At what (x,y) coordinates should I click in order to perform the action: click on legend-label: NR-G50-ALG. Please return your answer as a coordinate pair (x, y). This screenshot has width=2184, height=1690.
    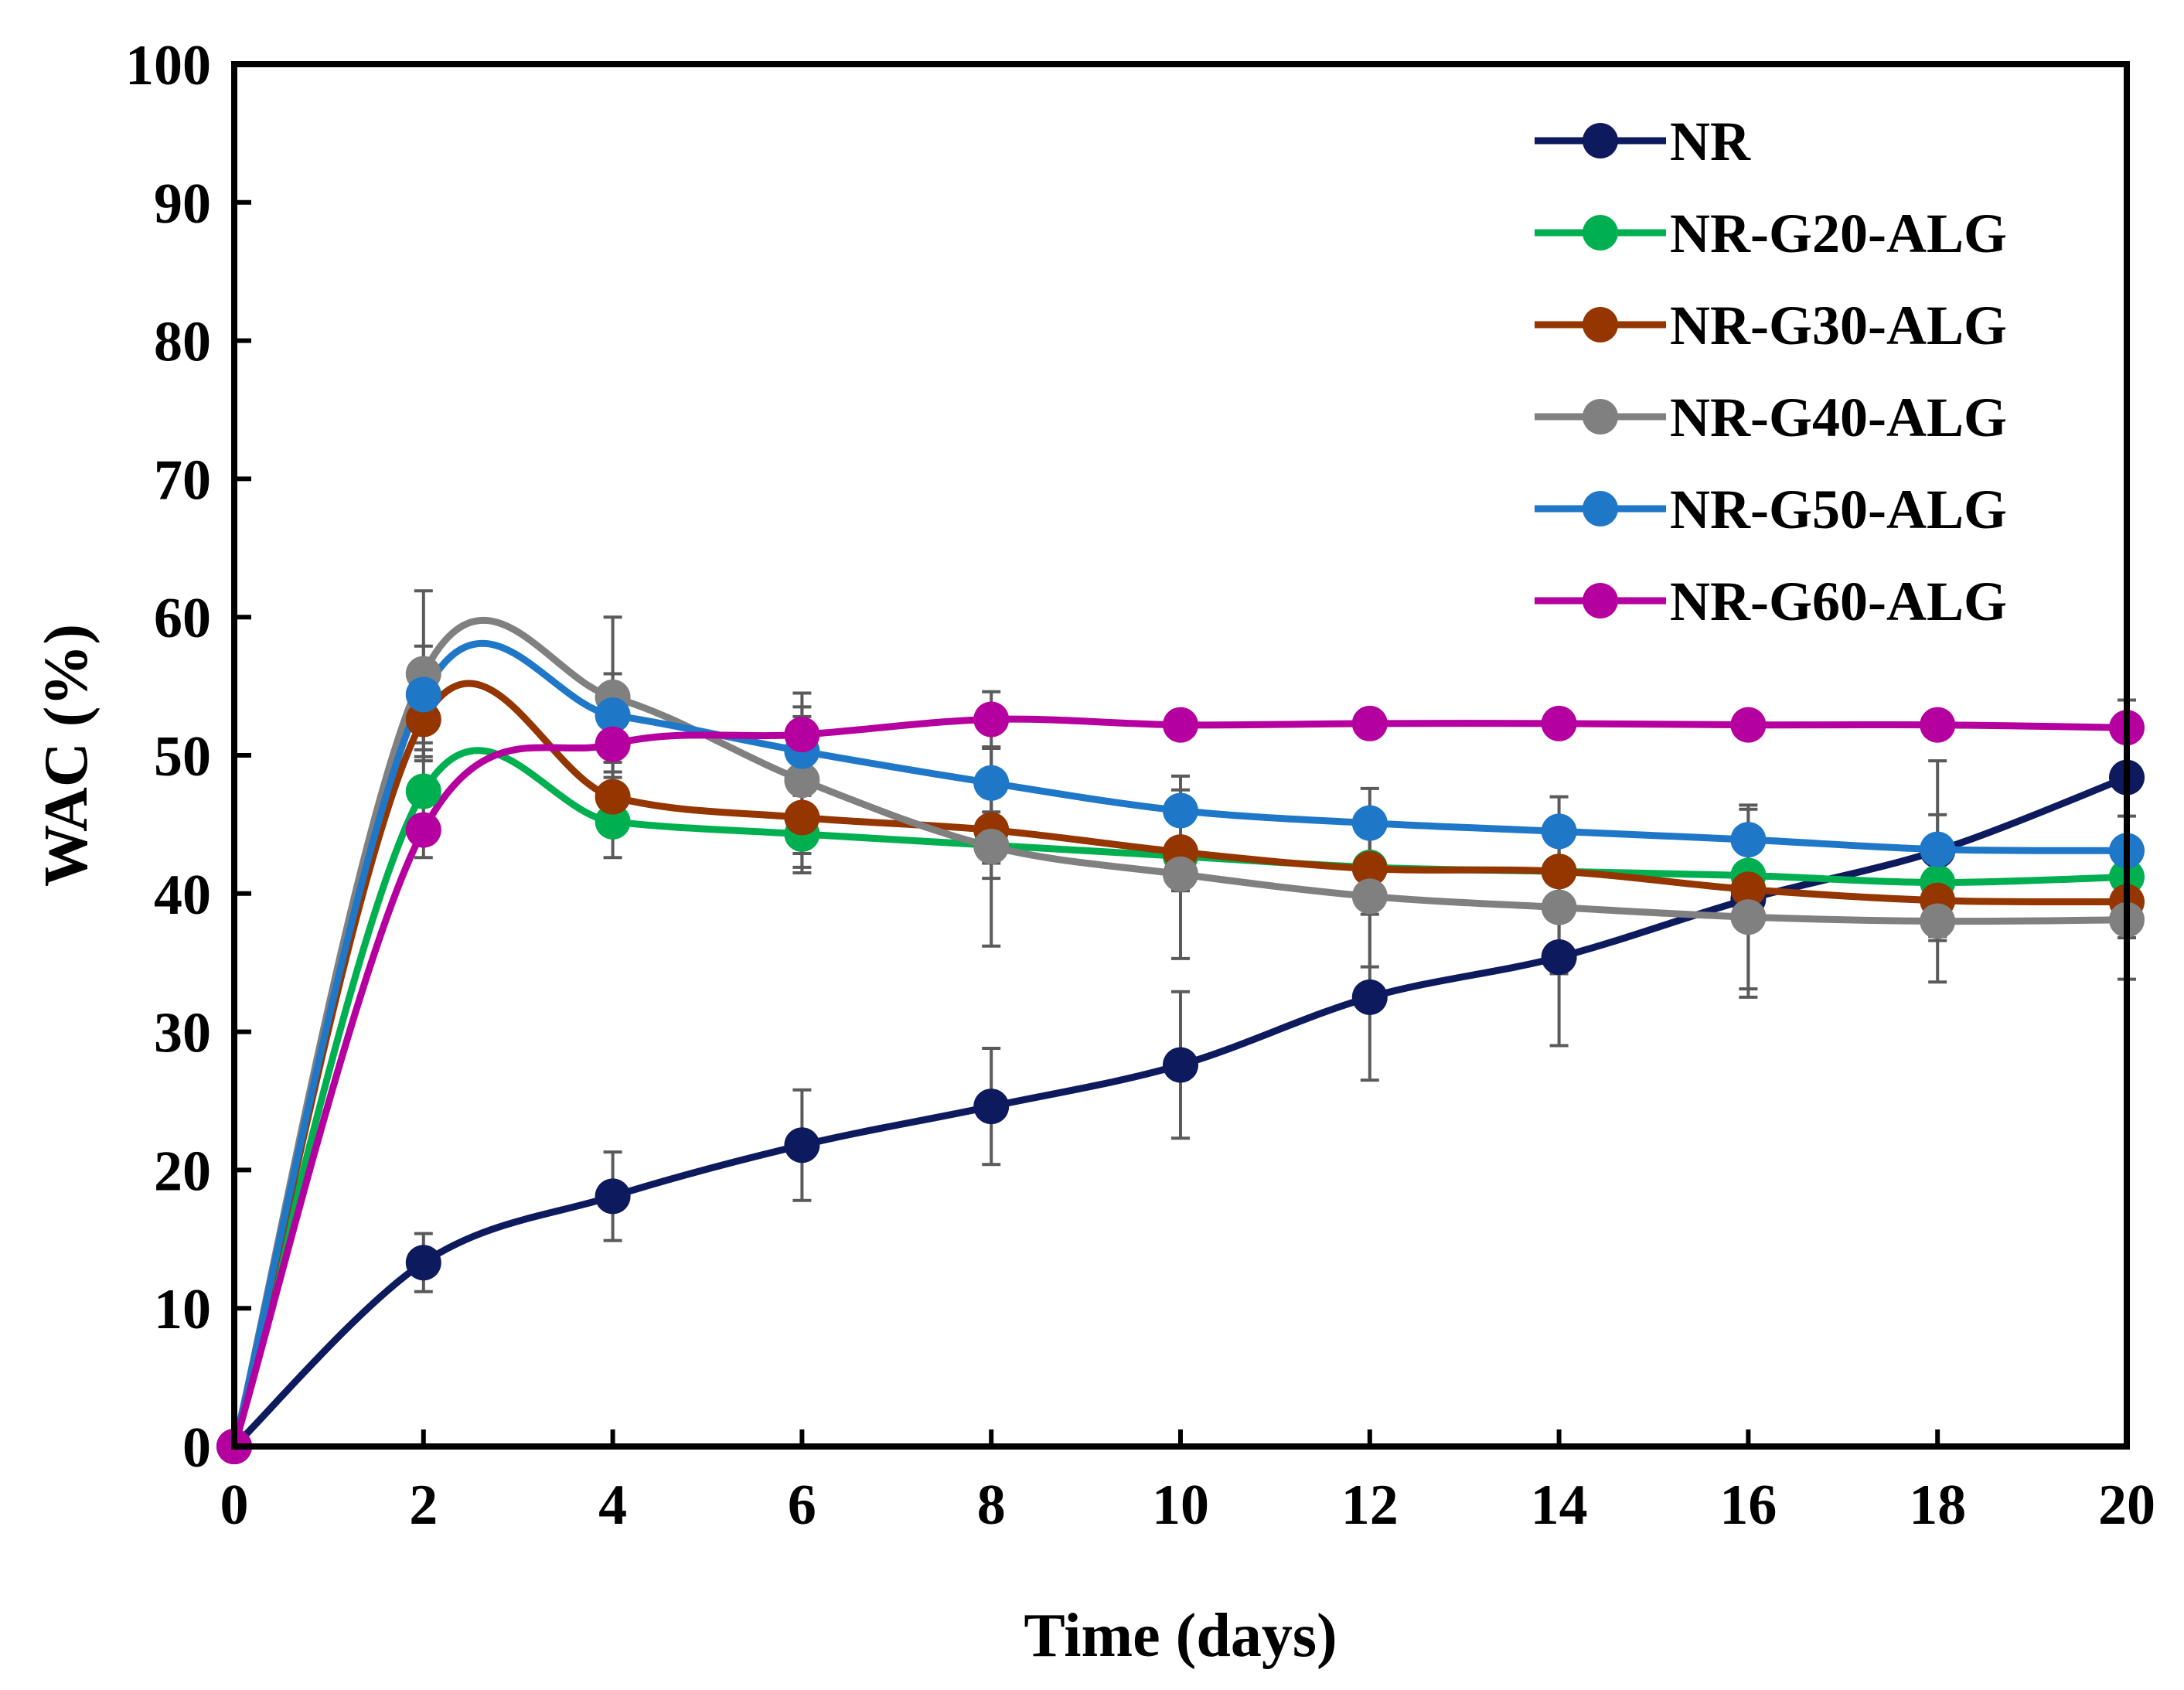
    Looking at the image, I should click on (1838, 510).